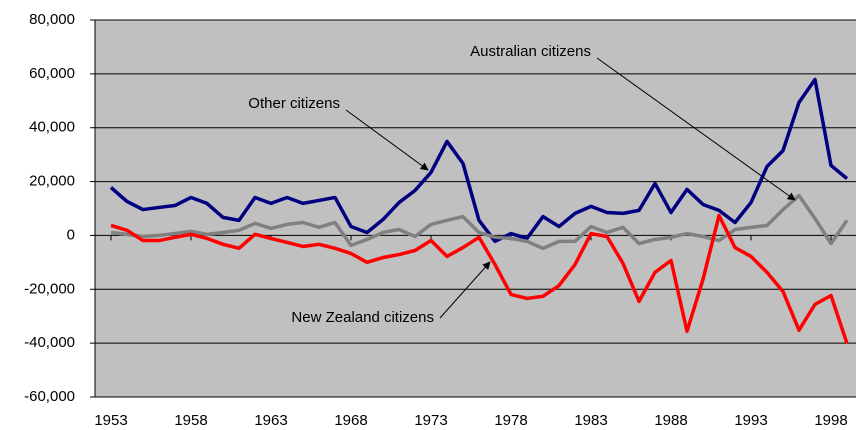 Image resolution: width=856 pixels, height=430 pixels. Describe the element at coordinates (52, 181) in the screenshot. I see `y-tick-label: 20,000` at that location.